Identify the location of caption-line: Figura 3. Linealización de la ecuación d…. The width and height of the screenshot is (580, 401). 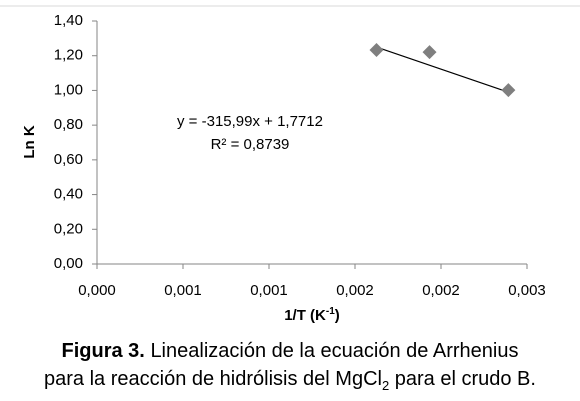
(290, 351).